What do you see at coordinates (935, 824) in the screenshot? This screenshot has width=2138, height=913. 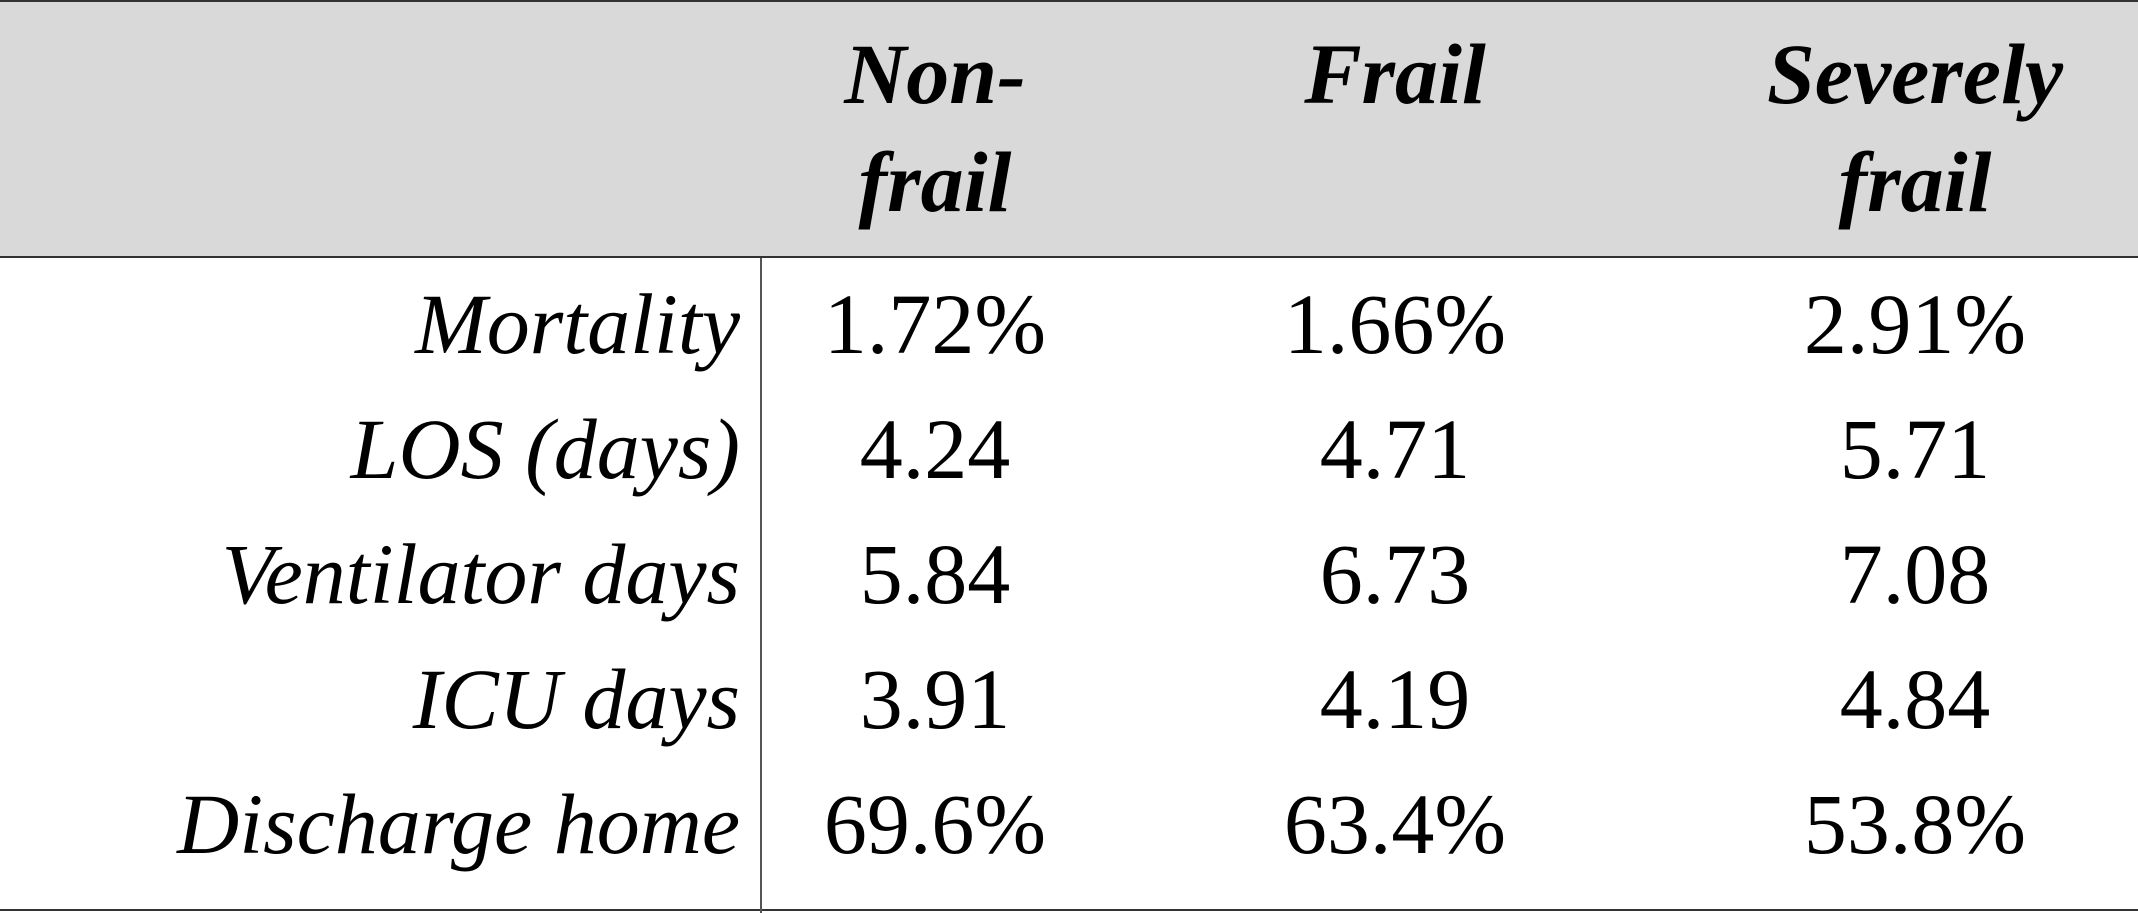 I see `table-cell: 69.6%` at bounding box center [935, 824].